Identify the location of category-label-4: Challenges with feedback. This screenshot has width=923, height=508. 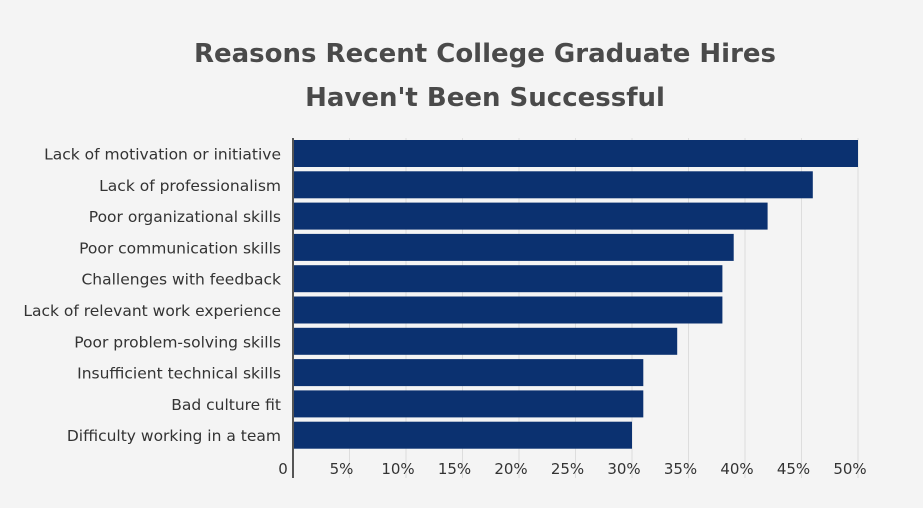
(181, 280).